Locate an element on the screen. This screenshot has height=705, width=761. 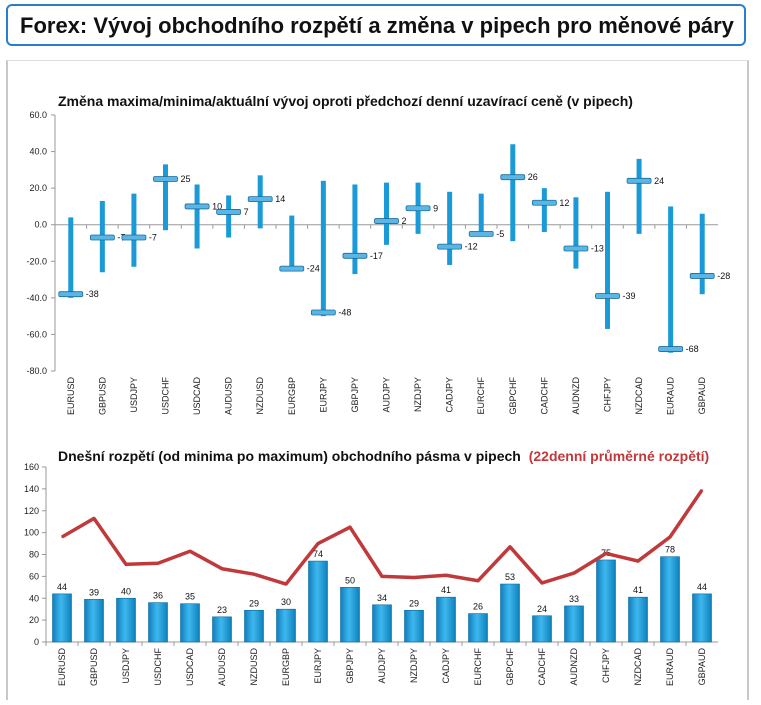
range-category-label: NZDUSD is located at coordinates (254, 667).